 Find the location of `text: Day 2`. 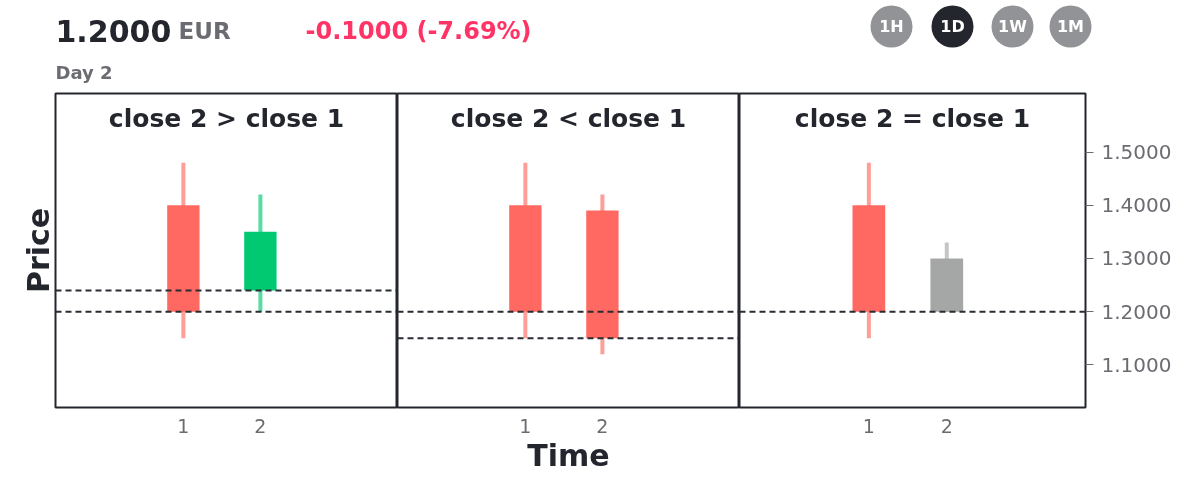

text: Day 2 is located at coordinates (84, 72).